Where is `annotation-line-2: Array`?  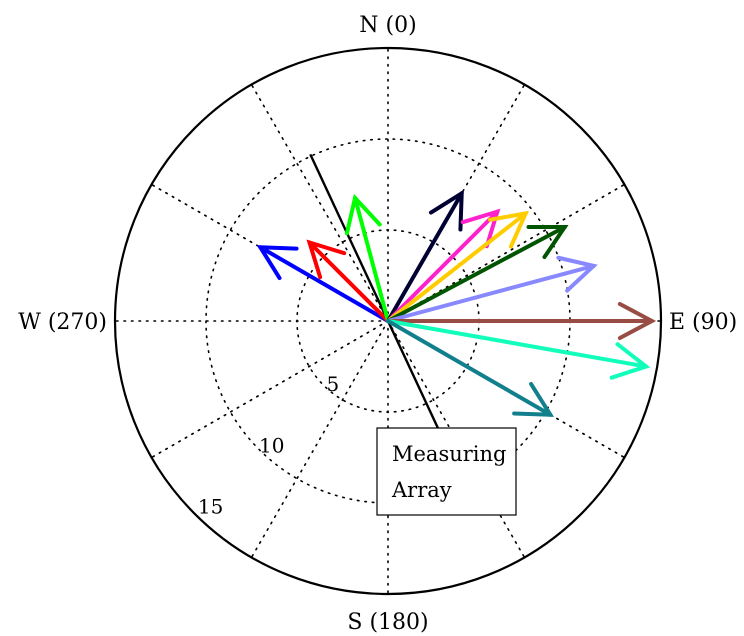
annotation-line-2: Array is located at coordinates (421, 490).